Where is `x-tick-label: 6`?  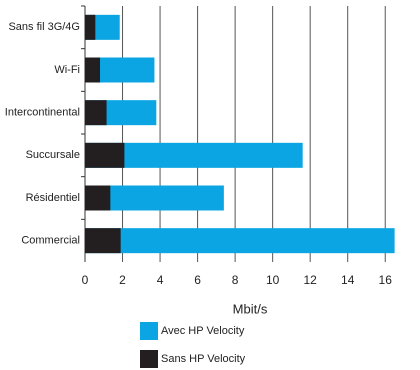
x-tick-label: 6 is located at coordinates (197, 280).